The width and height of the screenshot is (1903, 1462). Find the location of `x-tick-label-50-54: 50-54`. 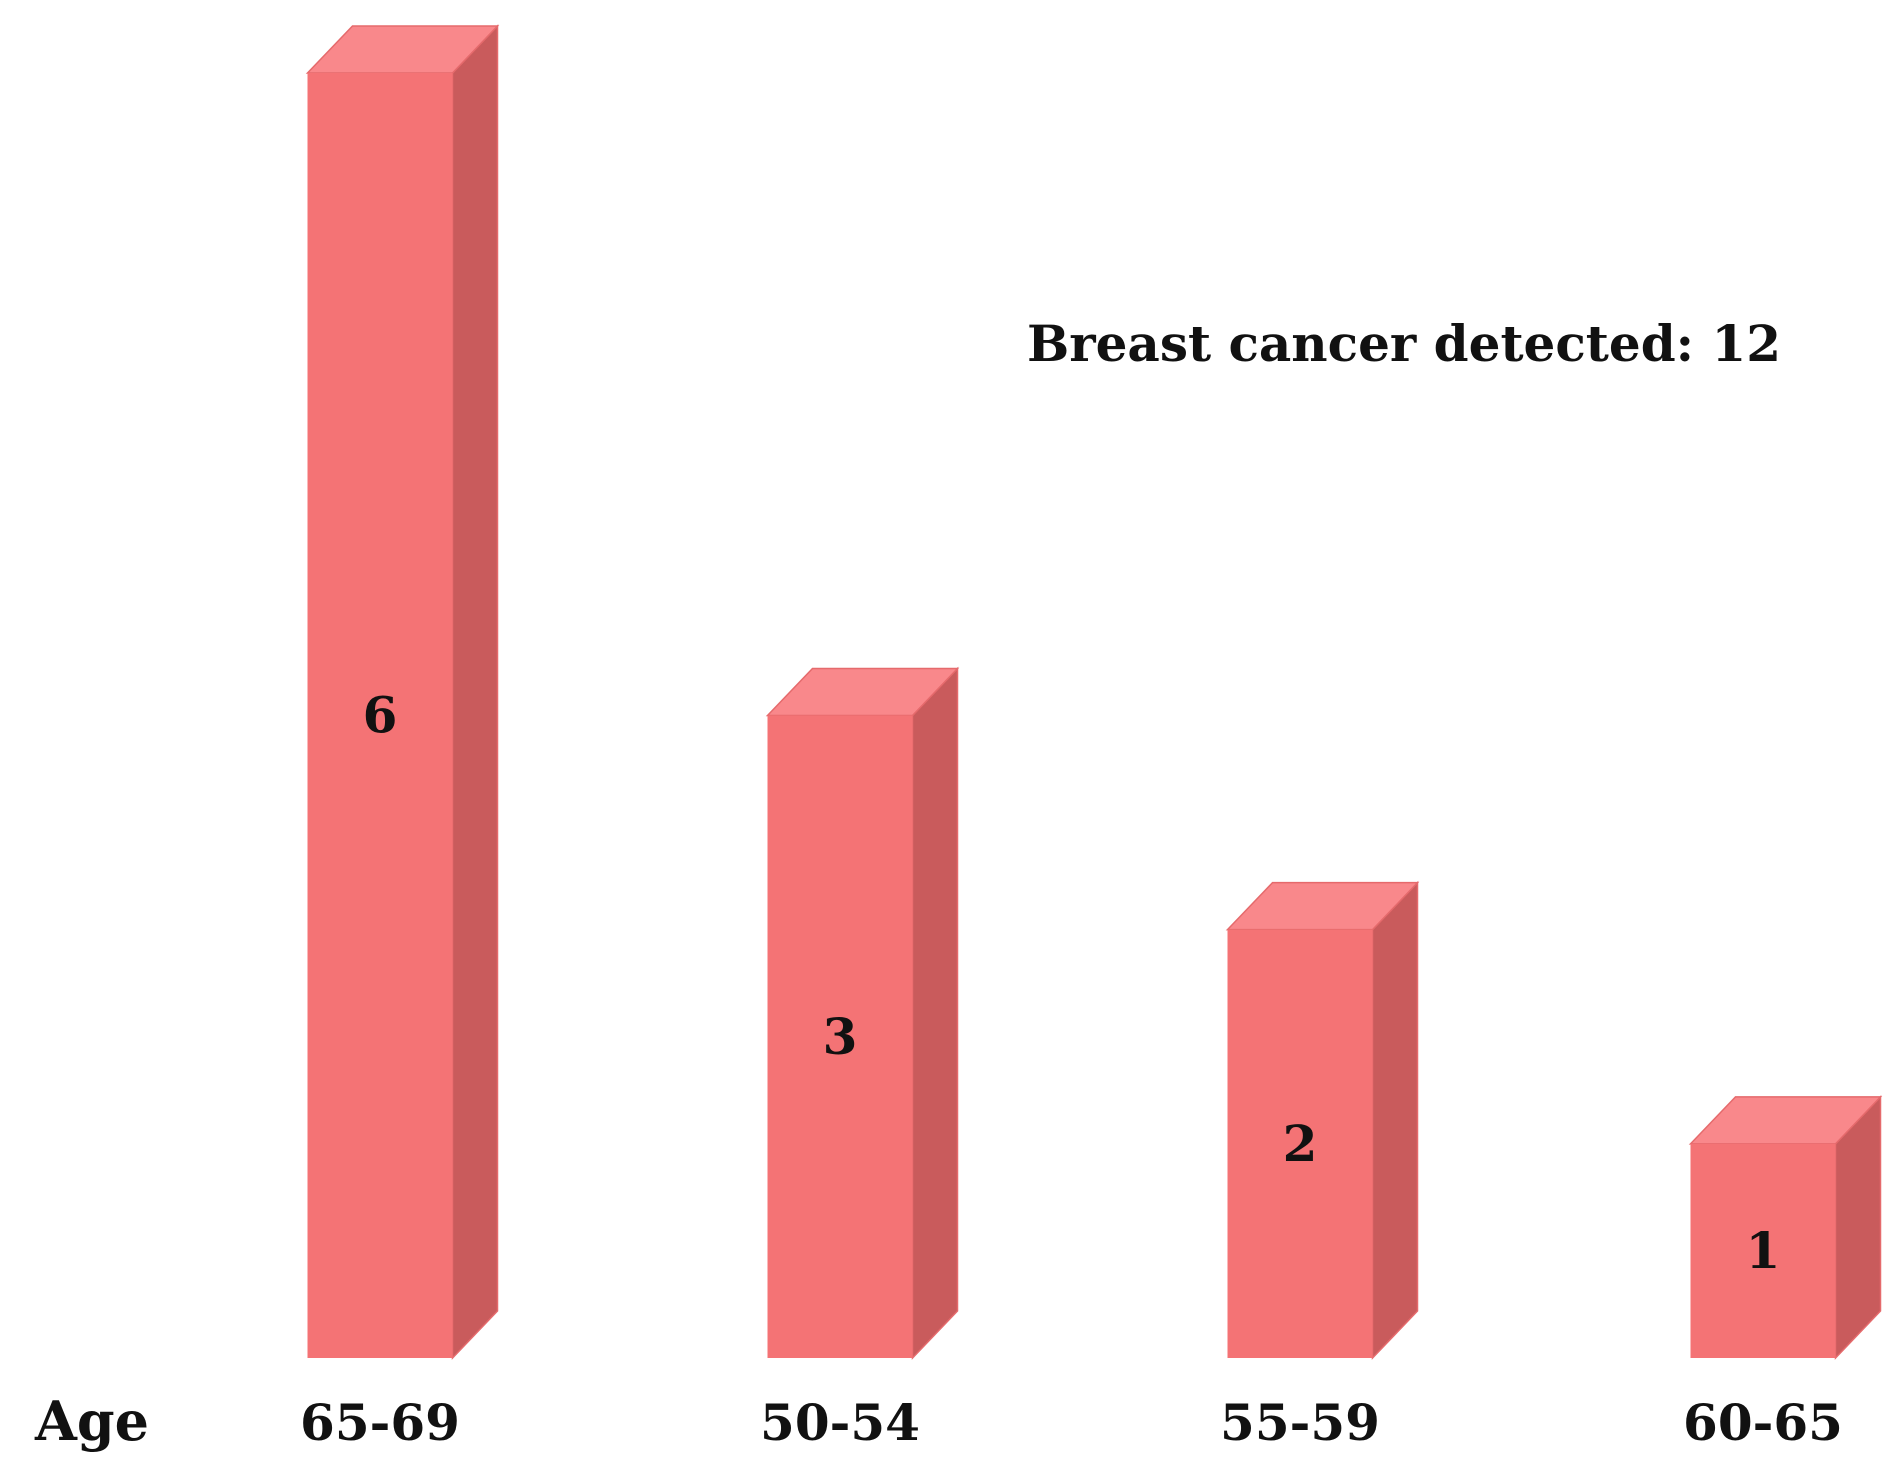

x-tick-label-50-54: 50-54 is located at coordinates (840, 1422).